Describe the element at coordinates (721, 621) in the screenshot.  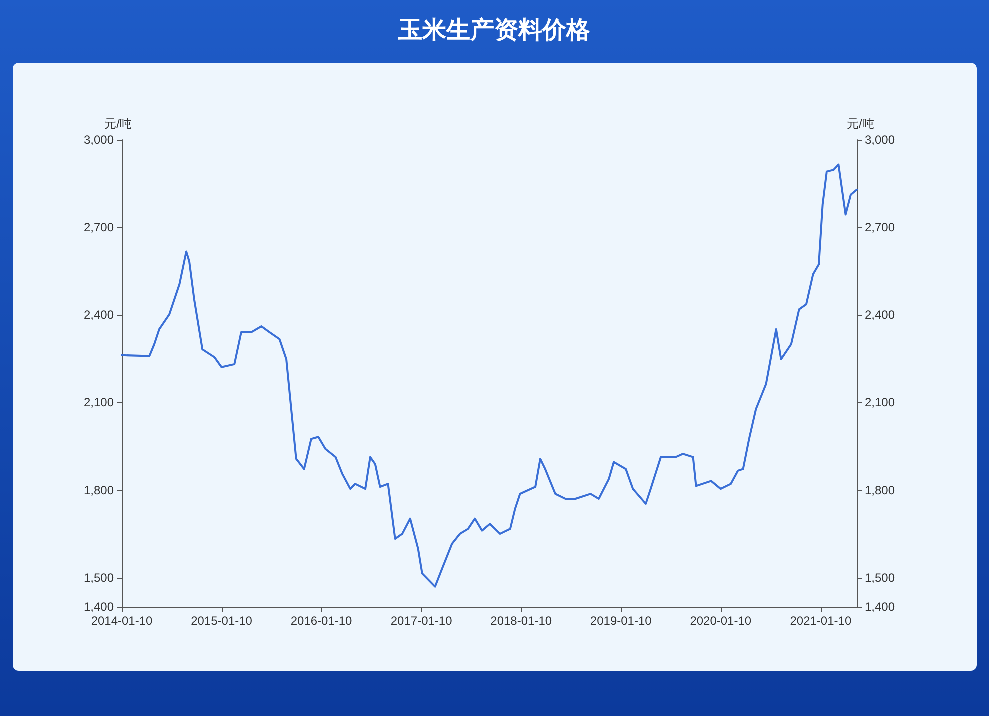
I see `x-tick-label: 2020-01-10` at that location.